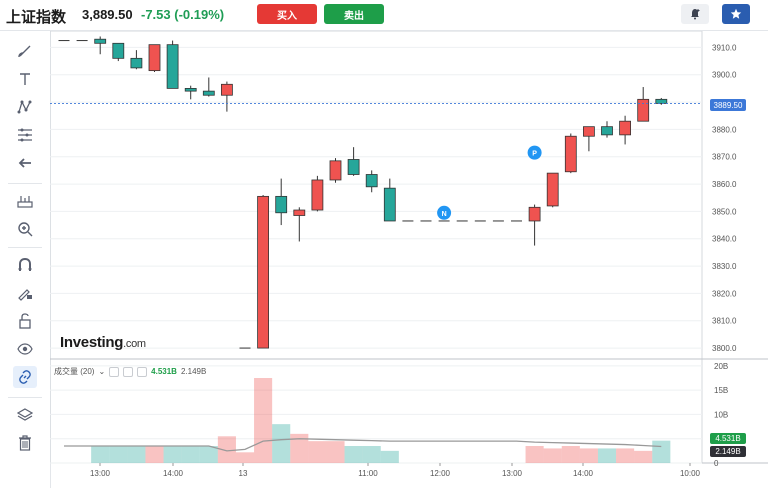  Describe the element at coordinates (724, 47) in the screenshot. I see `price-tick-label: 3910.0` at that location.